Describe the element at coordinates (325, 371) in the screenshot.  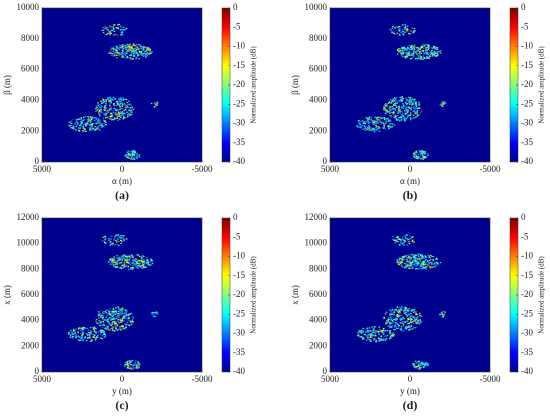
I see `y-tick-label: 0` at that location.